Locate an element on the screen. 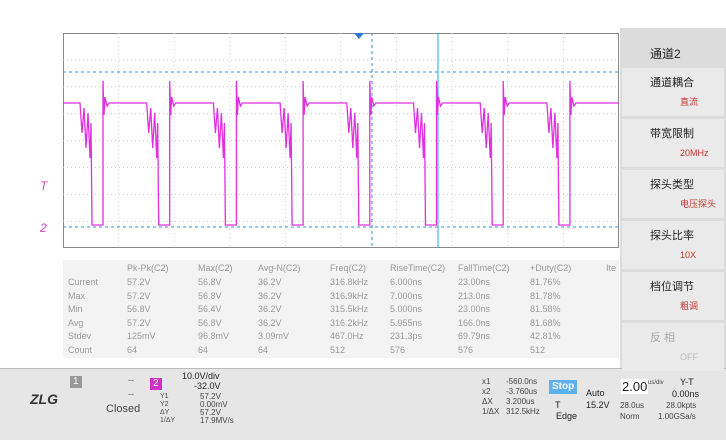  menu-item-value: 10X is located at coordinates (688, 255).